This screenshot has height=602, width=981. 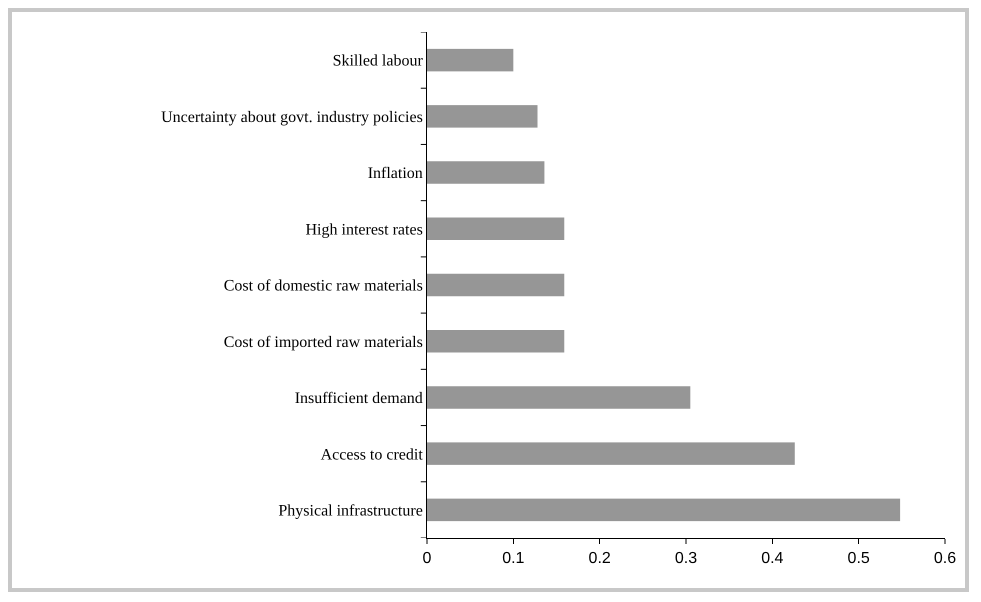 What do you see at coordinates (358, 399) in the screenshot?
I see `y-tick-label: Insufficient demand` at bounding box center [358, 399].